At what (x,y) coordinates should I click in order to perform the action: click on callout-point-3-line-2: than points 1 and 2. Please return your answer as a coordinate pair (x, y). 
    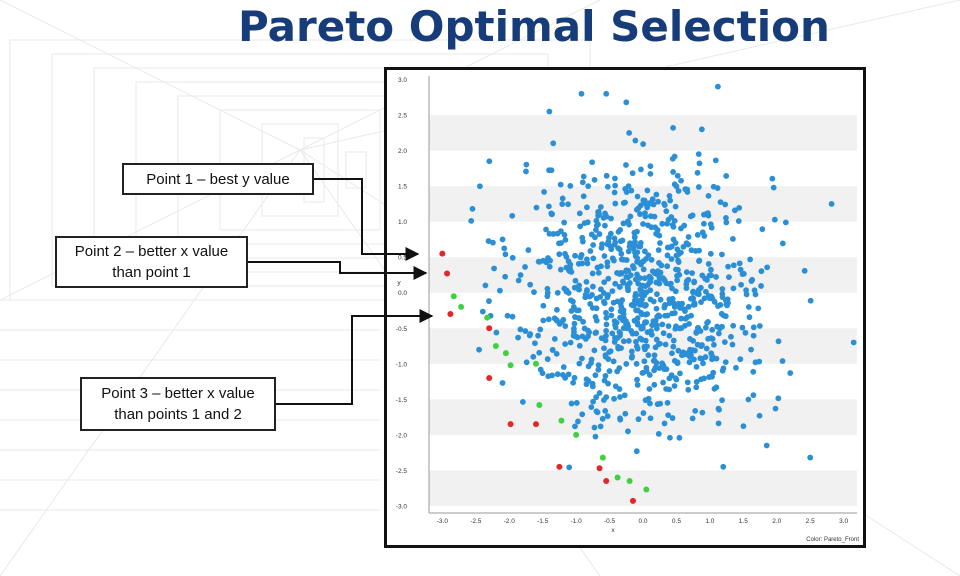
    Looking at the image, I should click on (178, 414).